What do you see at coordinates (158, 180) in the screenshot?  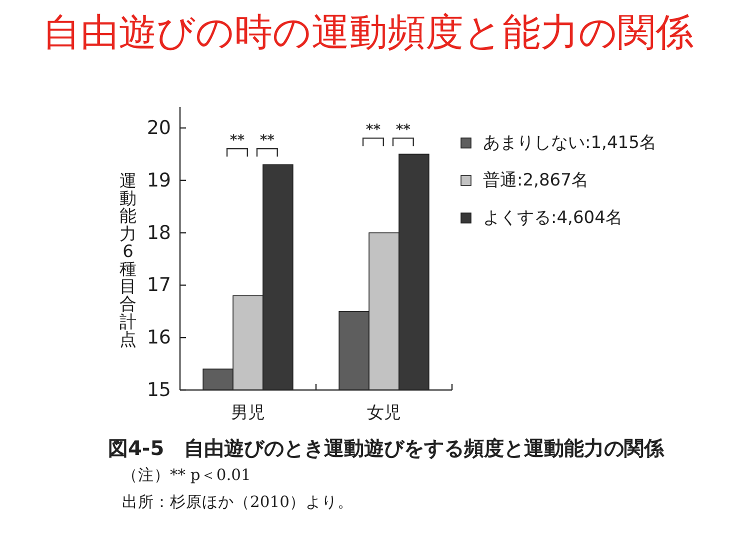 I see `y-tick-label: 19` at bounding box center [158, 180].